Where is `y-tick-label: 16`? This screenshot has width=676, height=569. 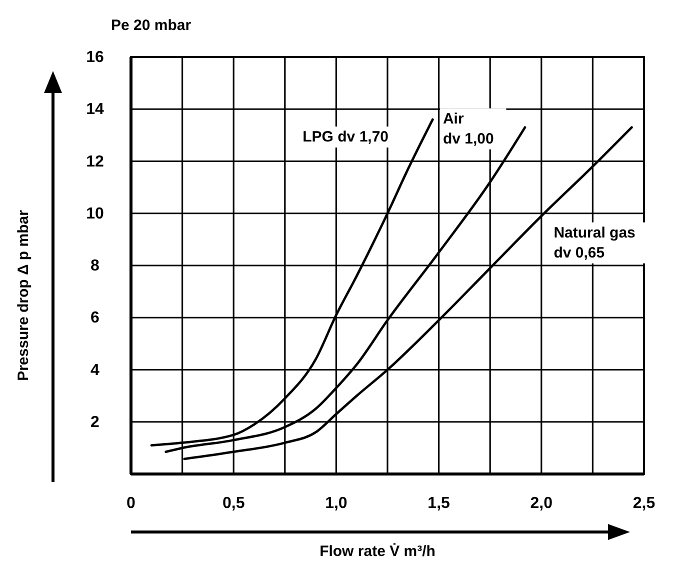
y-tick-label: 16 is located at coordinates (95, 57).